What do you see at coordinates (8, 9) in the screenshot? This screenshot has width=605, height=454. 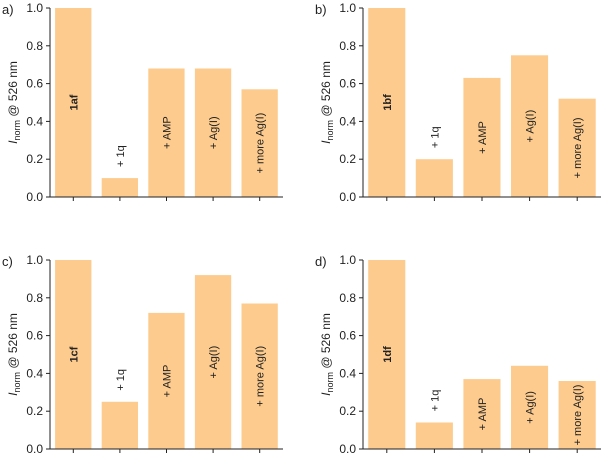 I see `panel-letter: a)` at bounding box center [8, 9].